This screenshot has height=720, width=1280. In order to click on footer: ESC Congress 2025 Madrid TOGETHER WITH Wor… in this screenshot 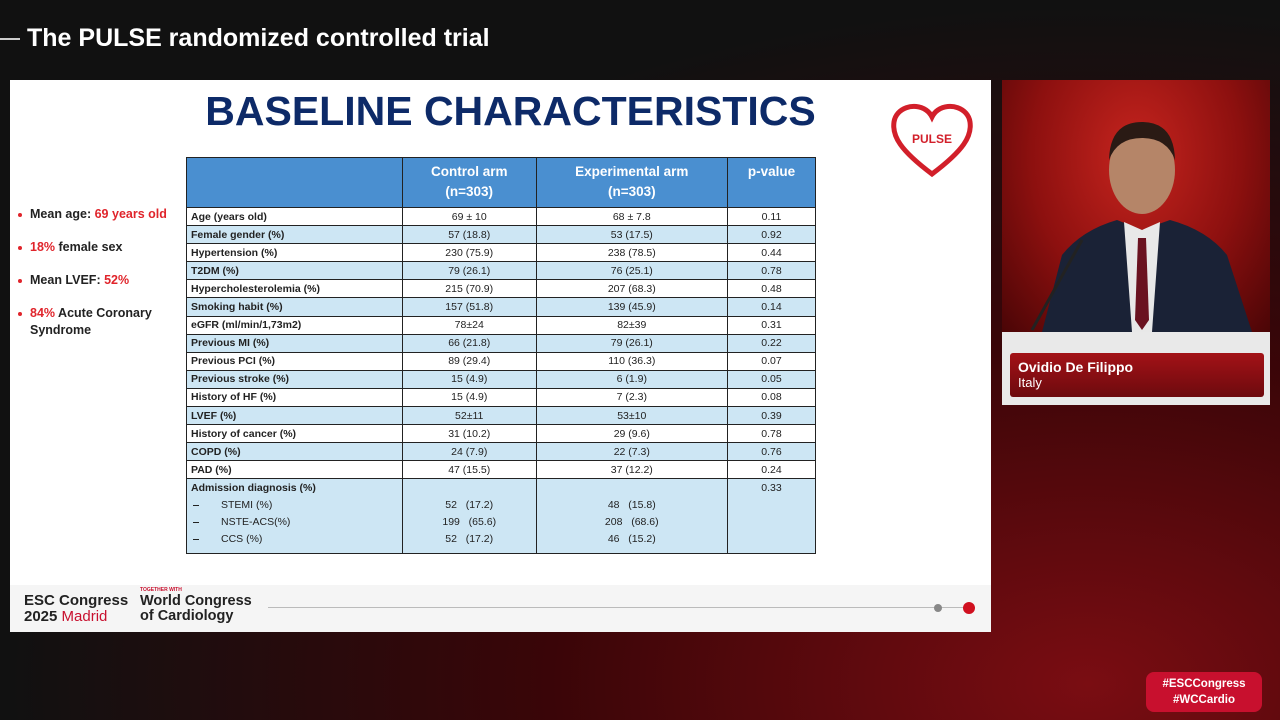, I will do `click(500, 608)`.